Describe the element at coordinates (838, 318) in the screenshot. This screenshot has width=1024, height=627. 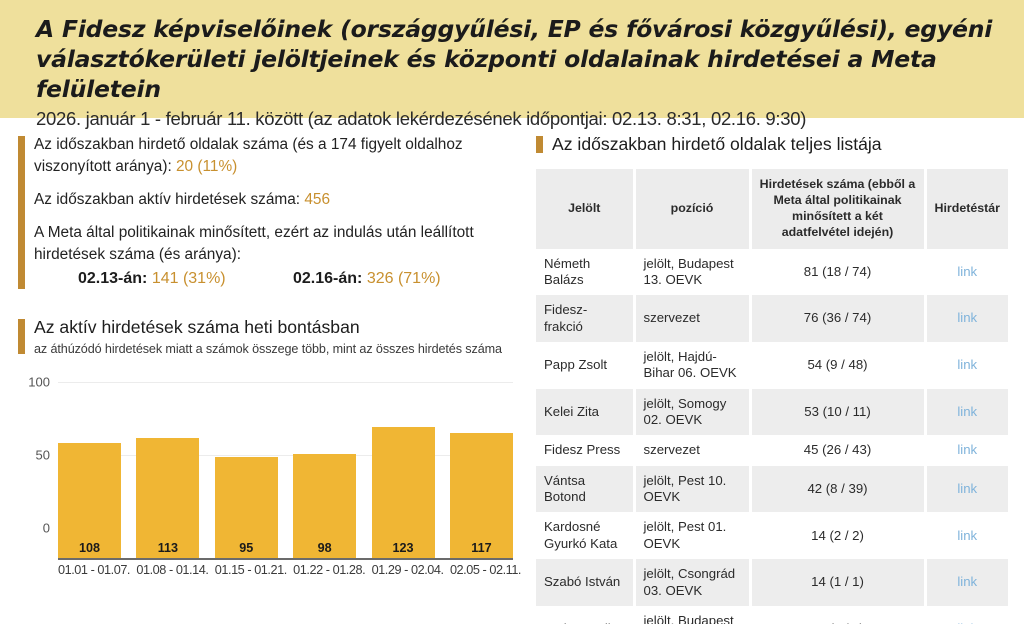
I see `cell-ad-count: 76 (36 / 74)` at that location.